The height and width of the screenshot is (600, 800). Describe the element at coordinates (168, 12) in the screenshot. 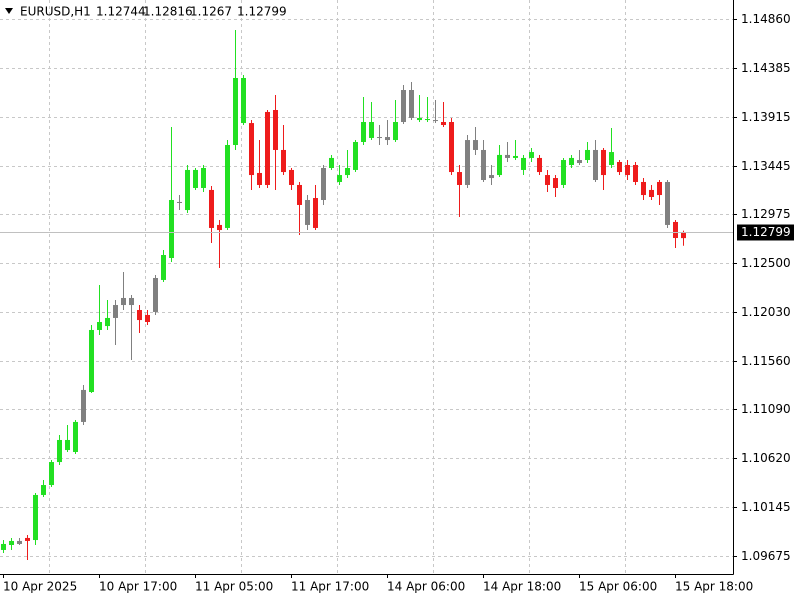

I see `header-high: 1.12816` at that location.